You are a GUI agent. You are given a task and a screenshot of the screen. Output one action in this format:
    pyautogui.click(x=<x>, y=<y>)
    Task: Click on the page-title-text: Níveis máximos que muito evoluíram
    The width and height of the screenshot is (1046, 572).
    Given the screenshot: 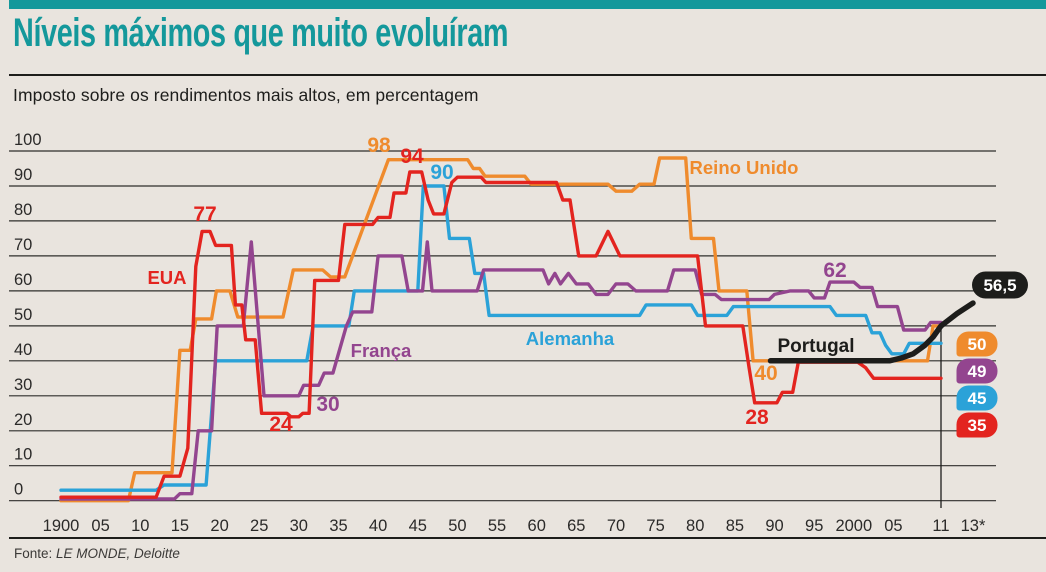 What is the action you would take?
    pyautogui.click(x=261, y=33)
    